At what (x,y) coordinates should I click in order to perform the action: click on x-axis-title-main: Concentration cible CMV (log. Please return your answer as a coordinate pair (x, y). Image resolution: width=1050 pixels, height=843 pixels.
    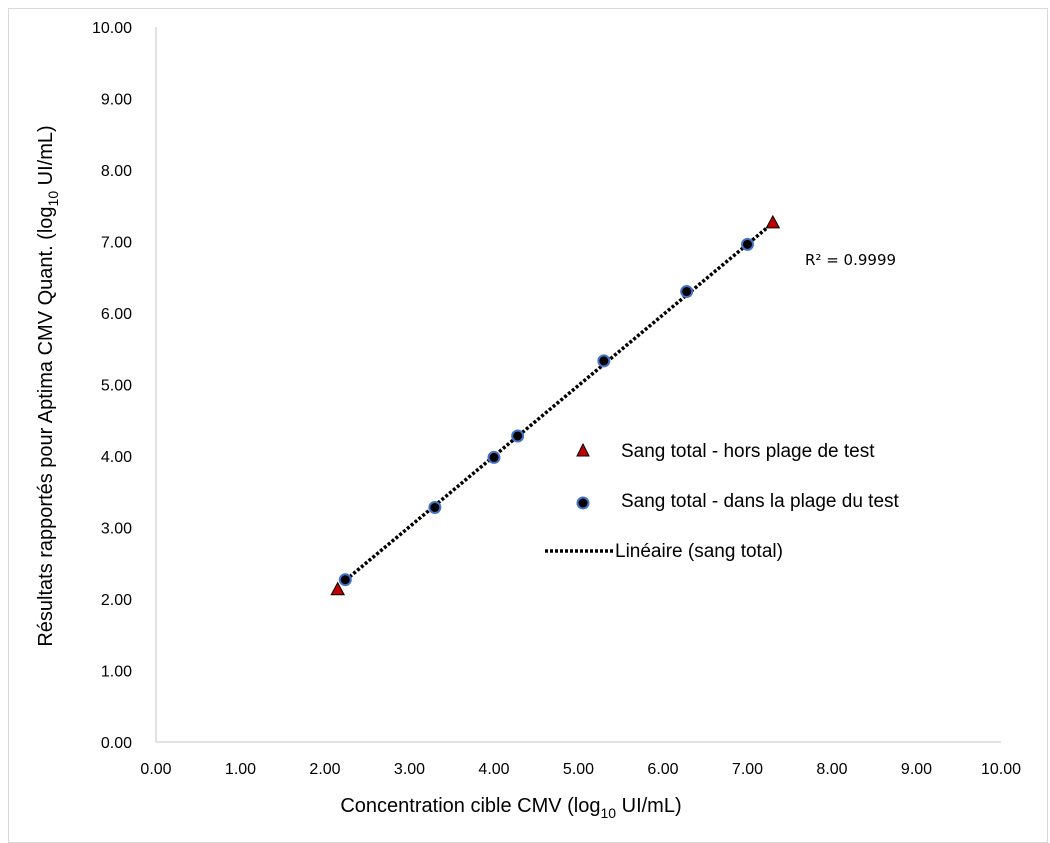
    Looking at the image, I should click on (470, 806).